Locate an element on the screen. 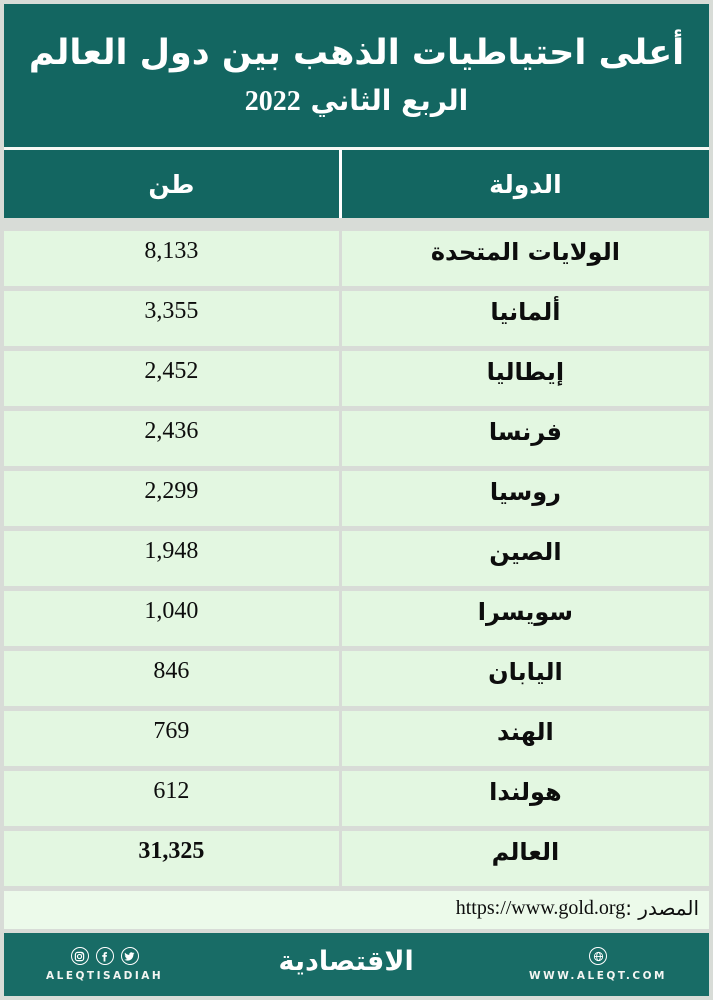 Image resolution: width=713 pixels, height=1000 pixels. table-row: فرنسا 2,436 is located at coordinates (356, 438).